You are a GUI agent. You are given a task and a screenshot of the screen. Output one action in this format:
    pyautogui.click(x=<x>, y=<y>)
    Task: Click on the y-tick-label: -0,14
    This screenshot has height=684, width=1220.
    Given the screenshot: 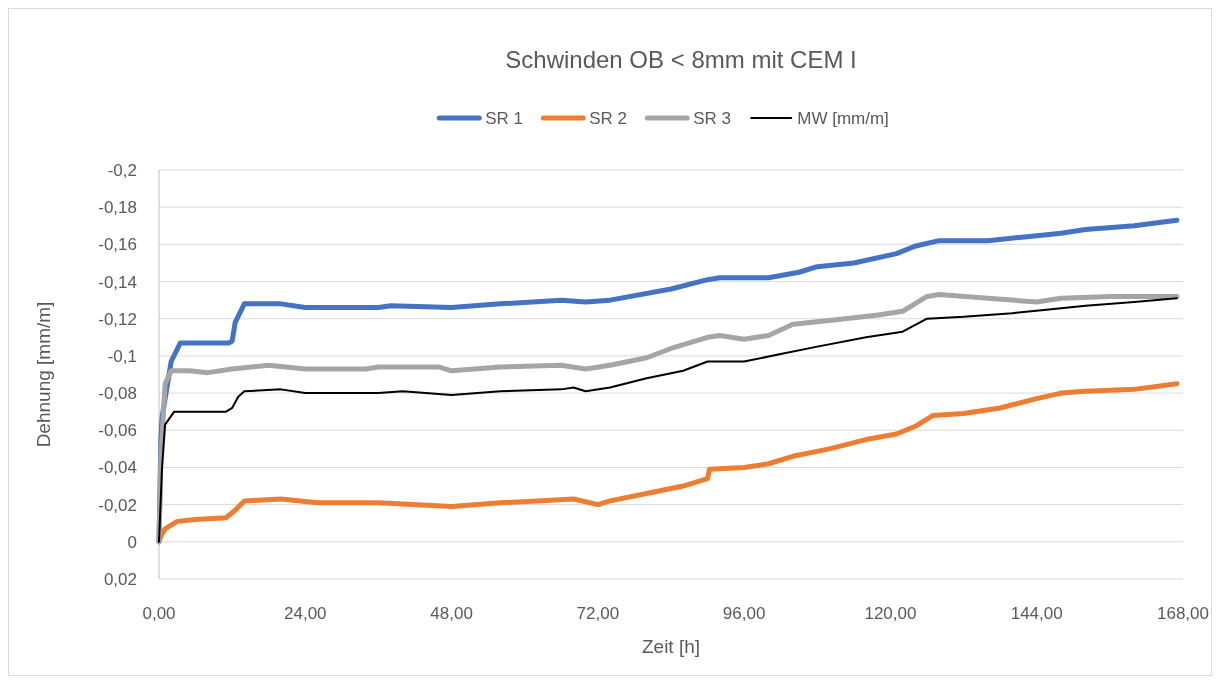 What is the action you would take?
    pyautogui.click(x=117, y=282)
    